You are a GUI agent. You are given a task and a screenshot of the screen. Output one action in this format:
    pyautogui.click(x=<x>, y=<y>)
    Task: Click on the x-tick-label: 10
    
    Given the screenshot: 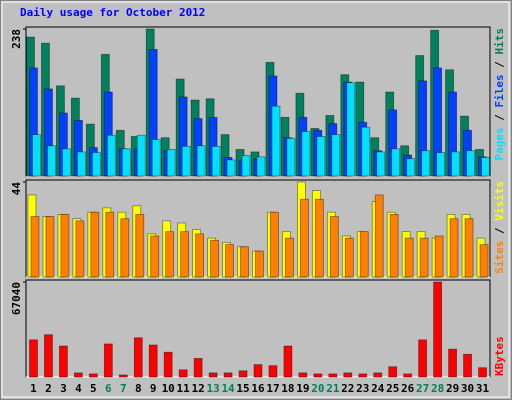 What is the action you would take?
    pyautogui.click(x=168, y=388)
    